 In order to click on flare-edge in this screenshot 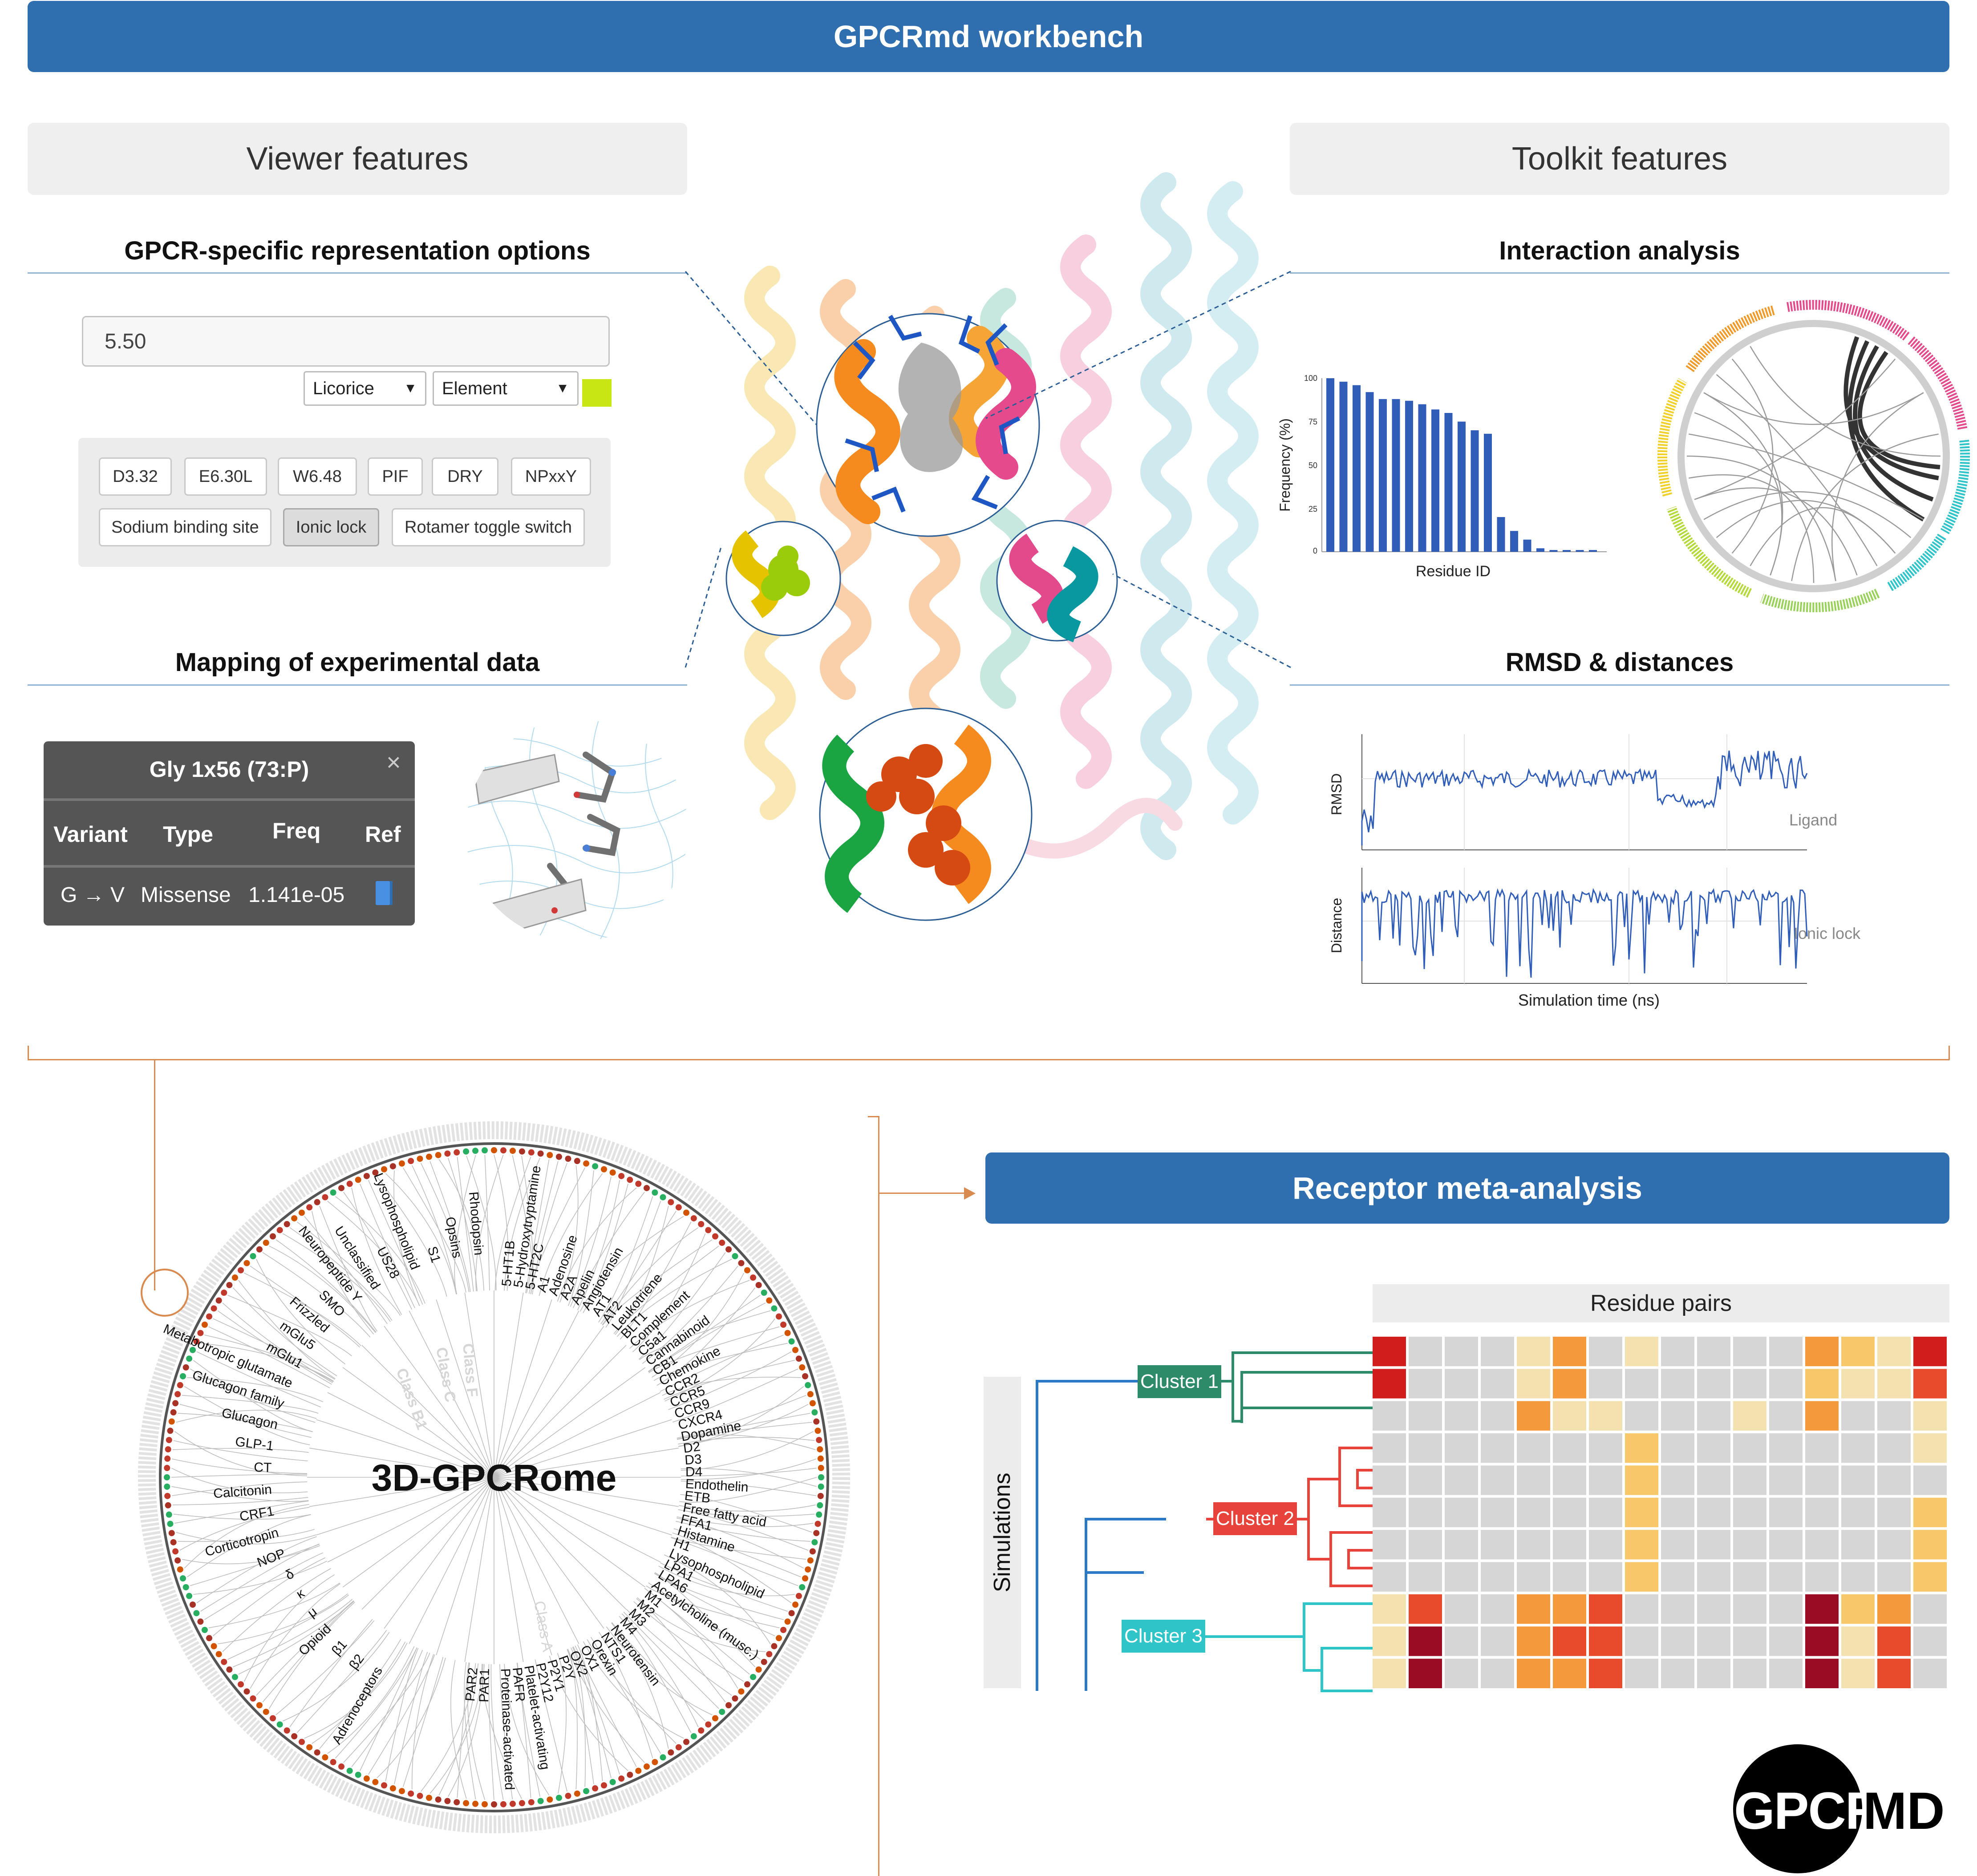, I will do `click(1795, 429)`.